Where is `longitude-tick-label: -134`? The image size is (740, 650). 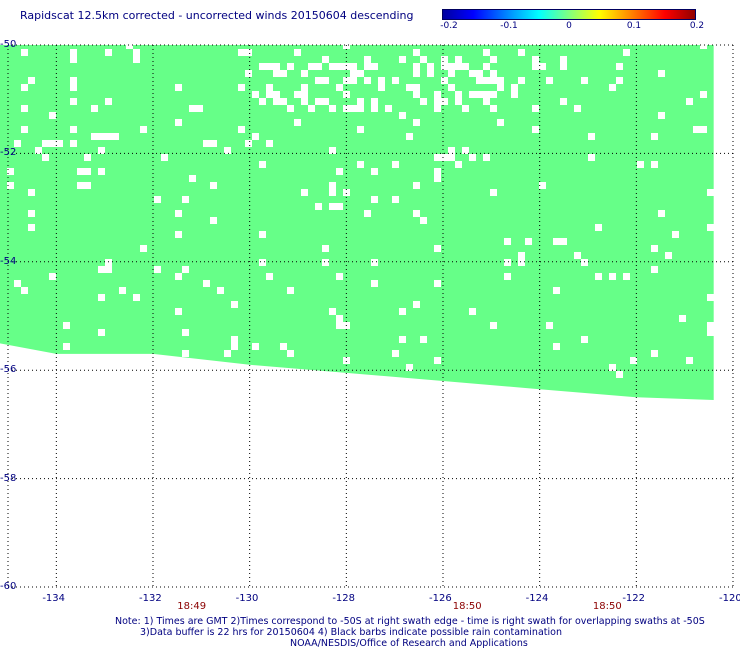
longitude-tick-label: -134 is located at coordinates (54, 598).